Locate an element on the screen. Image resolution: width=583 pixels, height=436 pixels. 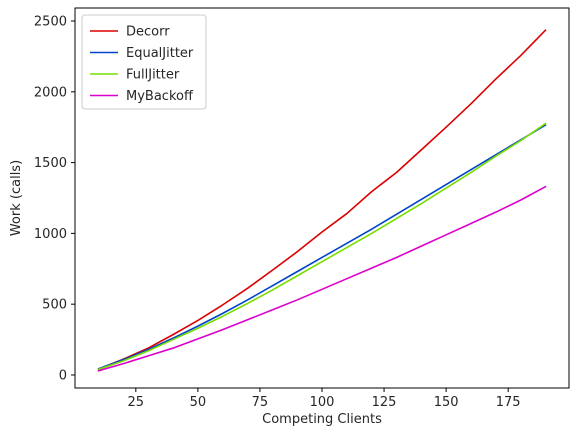
x-axis: 25 50 75 100 125 150 175 is located at coordinates (324, 399).